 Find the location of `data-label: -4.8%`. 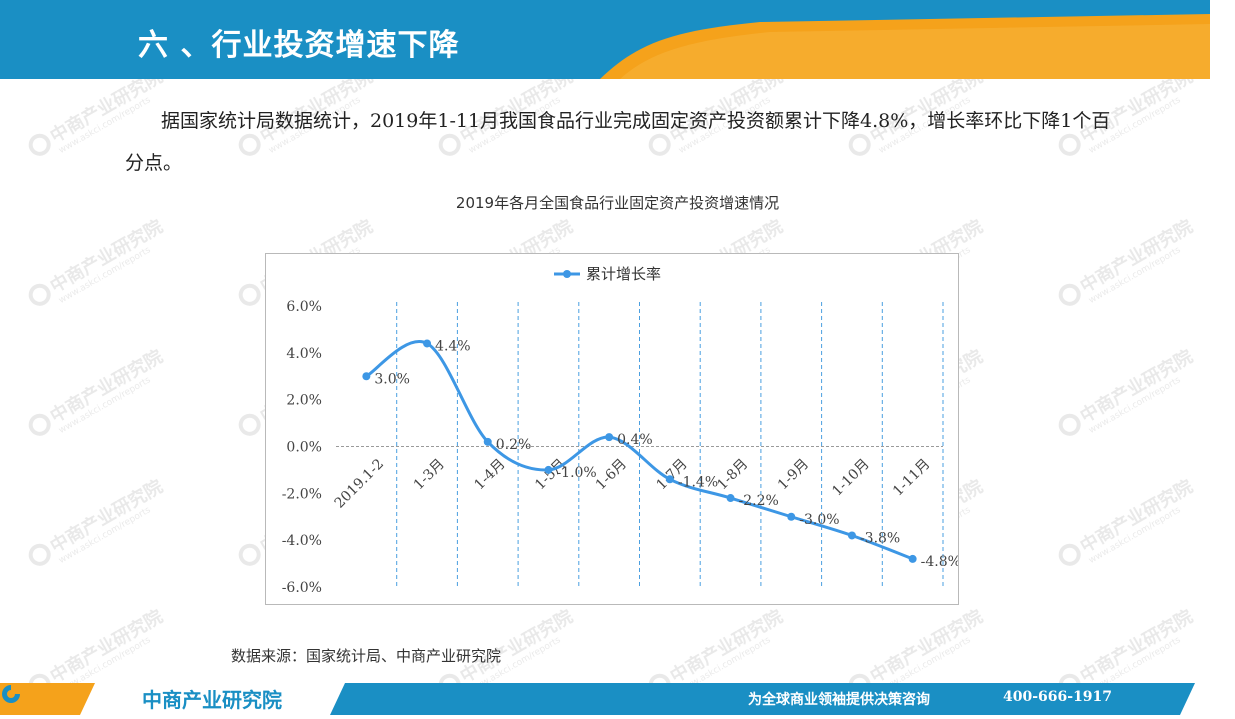

data-label: -4.8% is located at coordinates (939, 562).